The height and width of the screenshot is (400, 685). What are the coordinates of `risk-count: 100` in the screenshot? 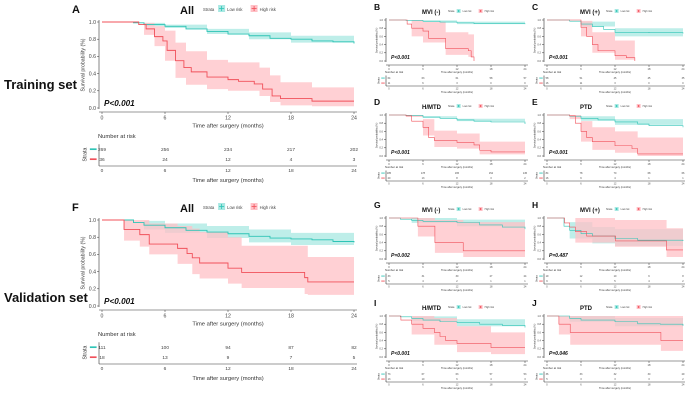 It's located at (165, 348).